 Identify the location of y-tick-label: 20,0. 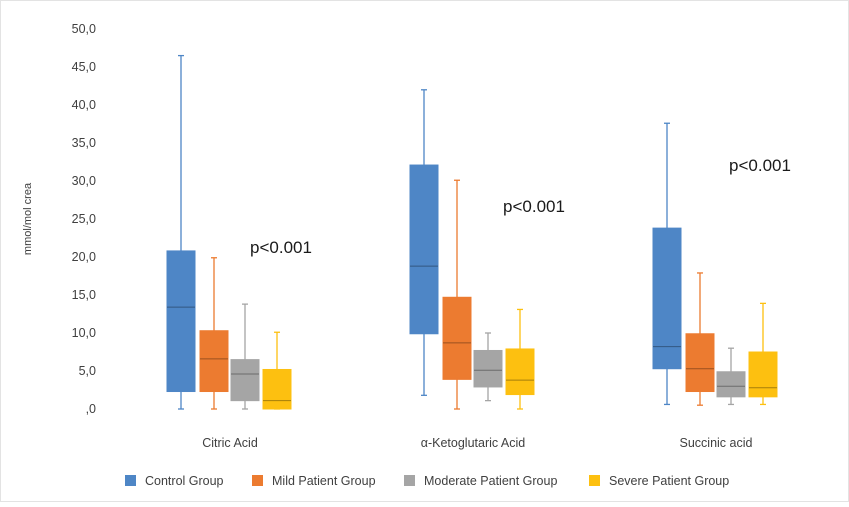
(84, 257).